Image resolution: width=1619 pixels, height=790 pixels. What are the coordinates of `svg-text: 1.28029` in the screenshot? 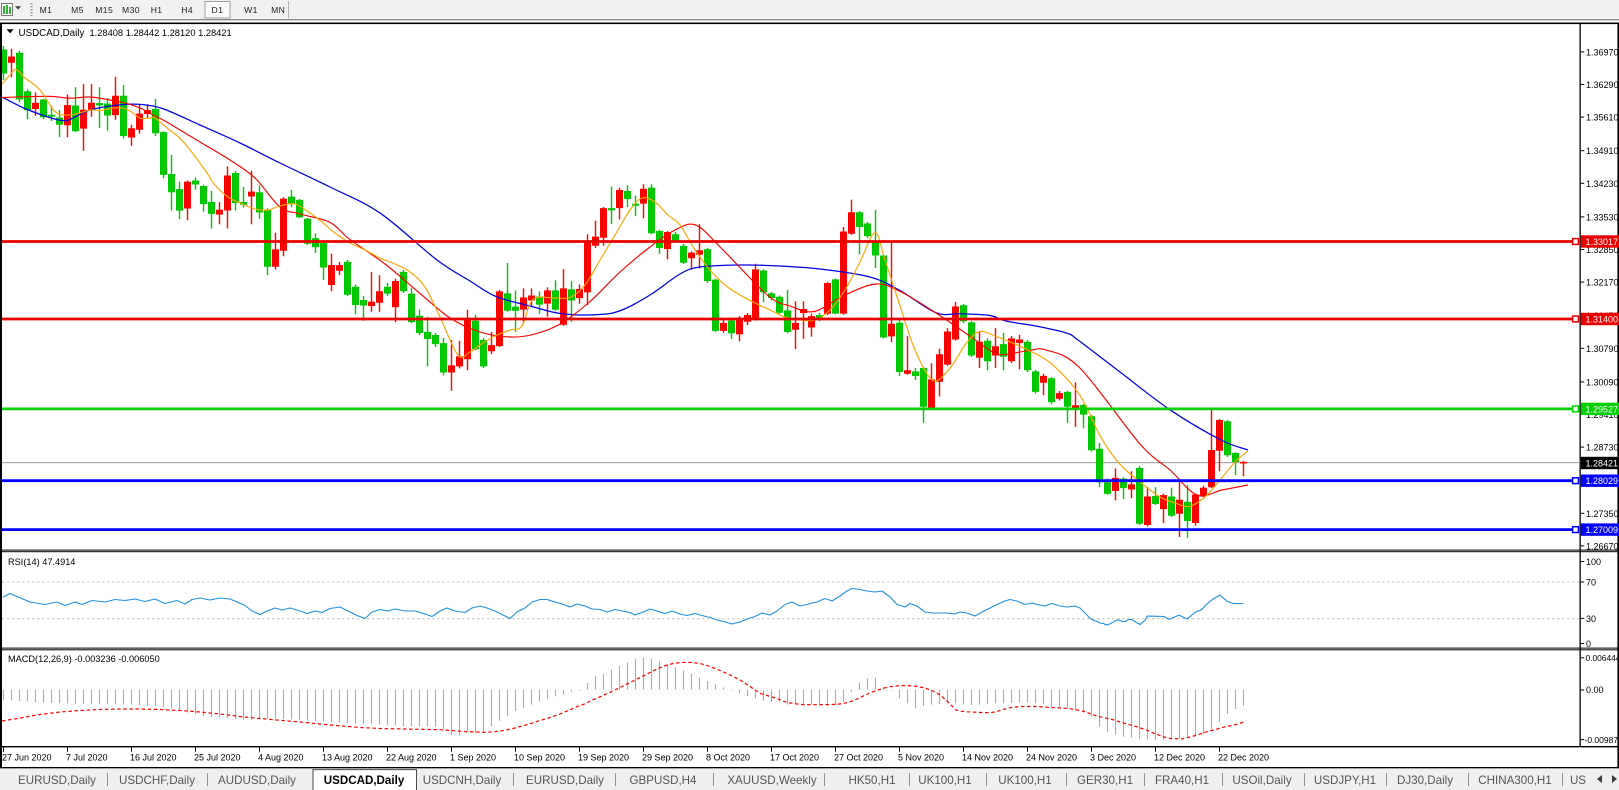 It's located at (1602, 481).